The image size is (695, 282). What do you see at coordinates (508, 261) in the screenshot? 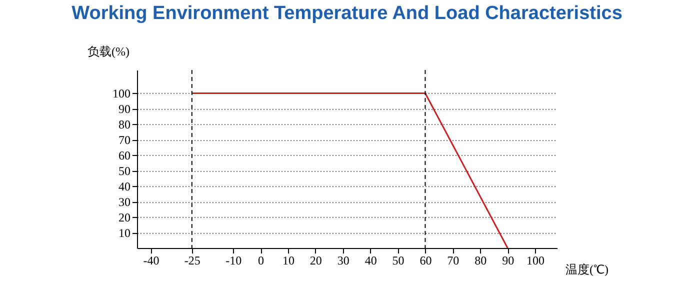
I see `x-tick-label: 90` at bounding box center [508, 261].